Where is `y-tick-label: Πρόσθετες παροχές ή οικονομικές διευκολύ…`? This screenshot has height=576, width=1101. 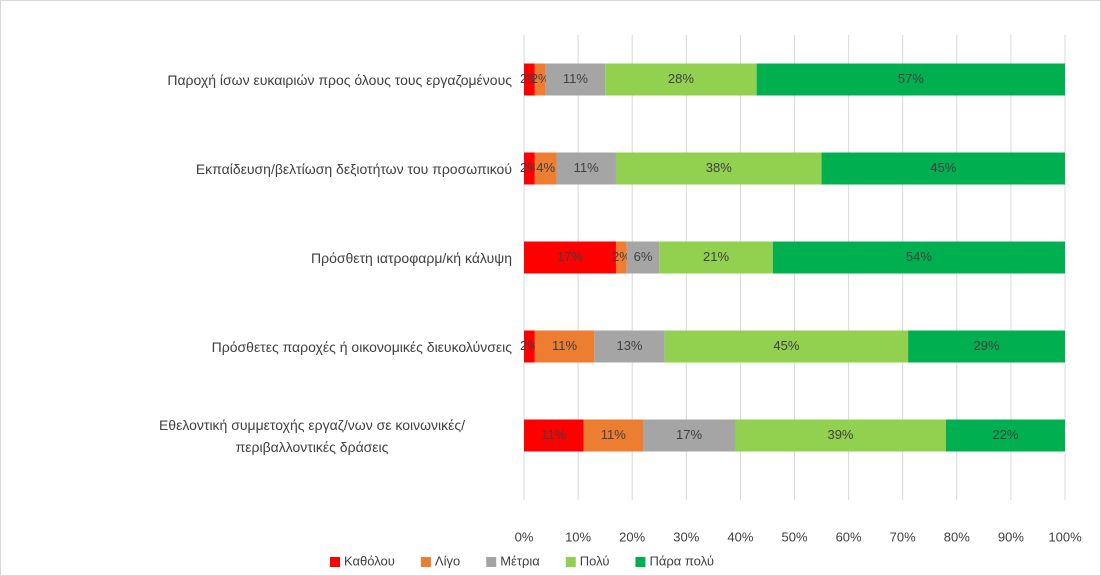 y-tick-label: Πρόσθετες παροχές ή οικονομικές διευκολύ… is located at coordinates (361, 346).